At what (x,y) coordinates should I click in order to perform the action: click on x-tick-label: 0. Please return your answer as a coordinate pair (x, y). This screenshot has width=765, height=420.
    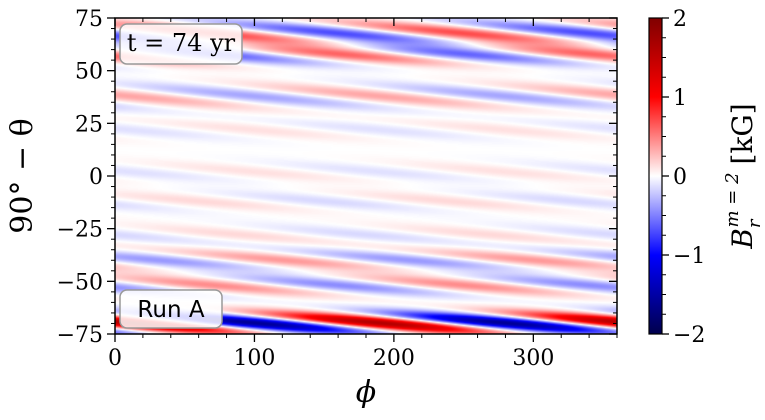
    Looking at the image, I should click on (115, 358).